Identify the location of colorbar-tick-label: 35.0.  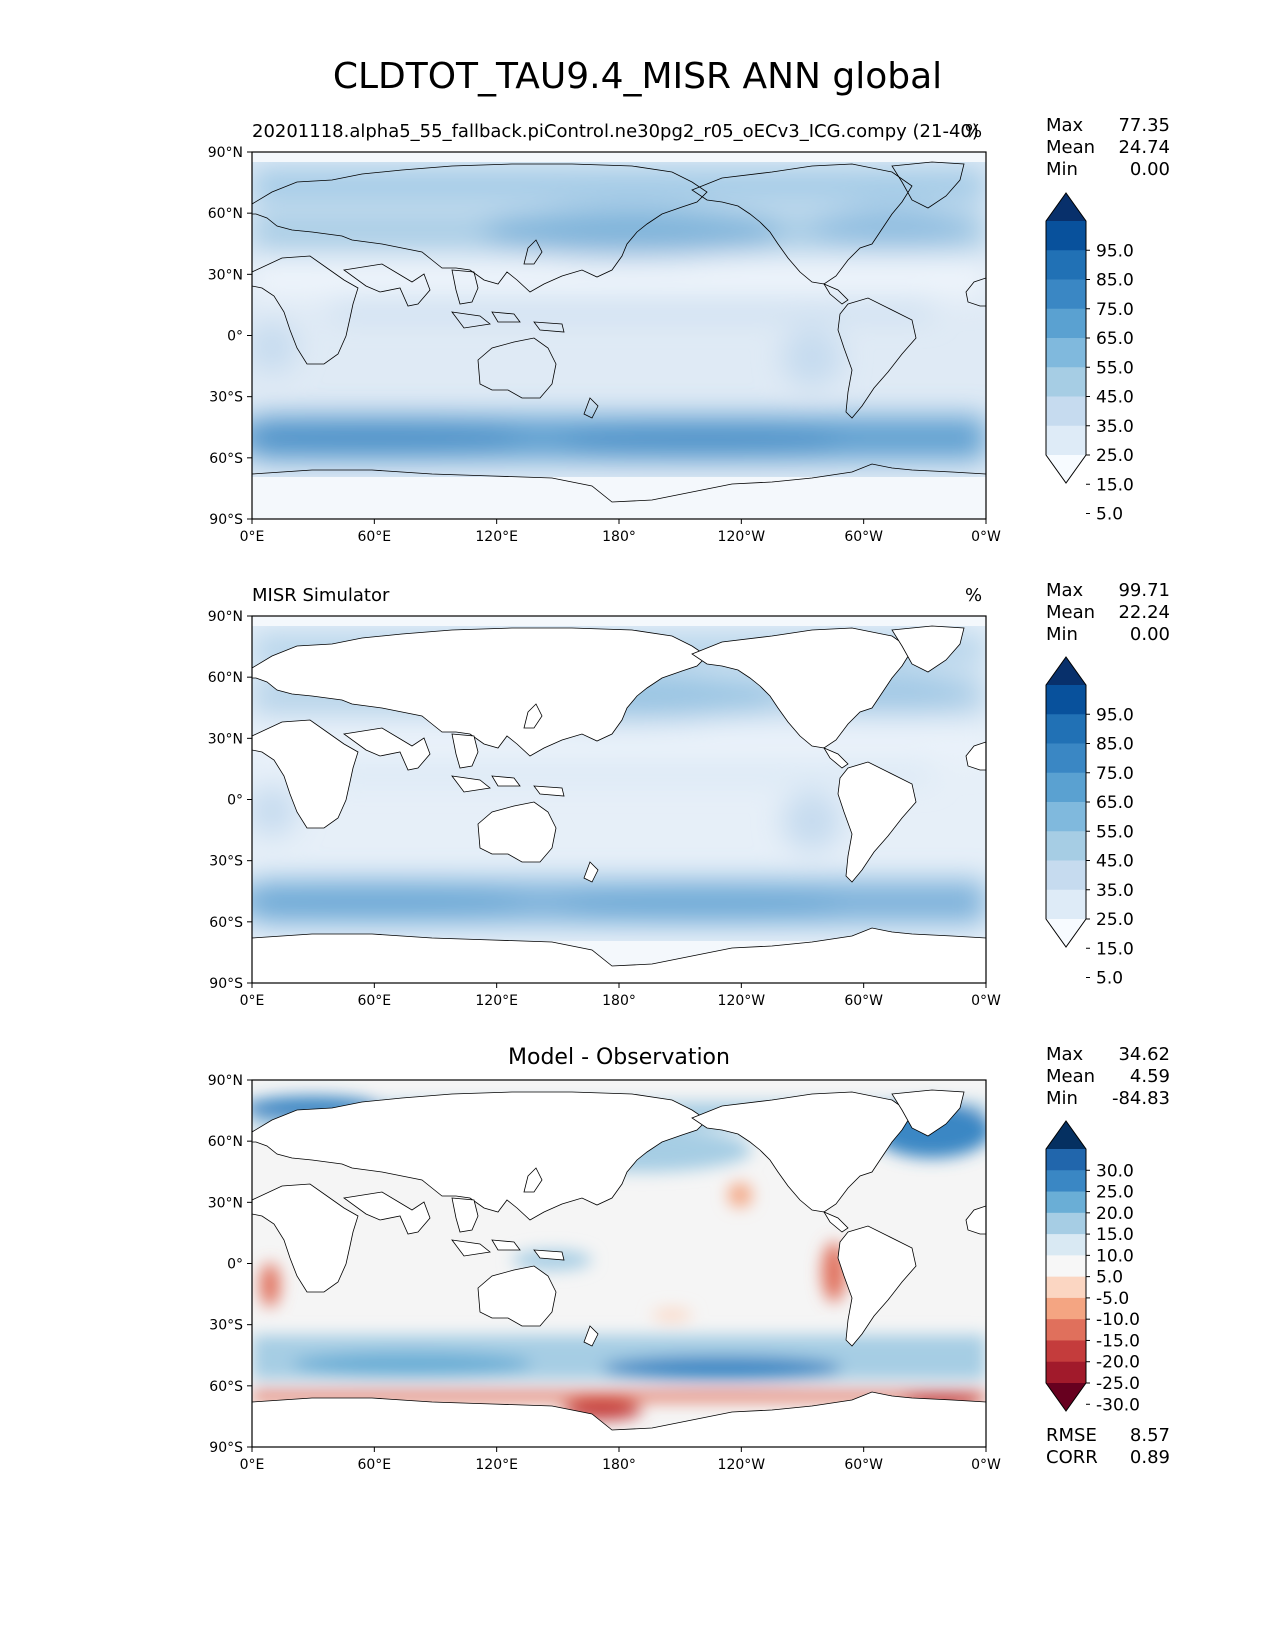
(1115, 891).